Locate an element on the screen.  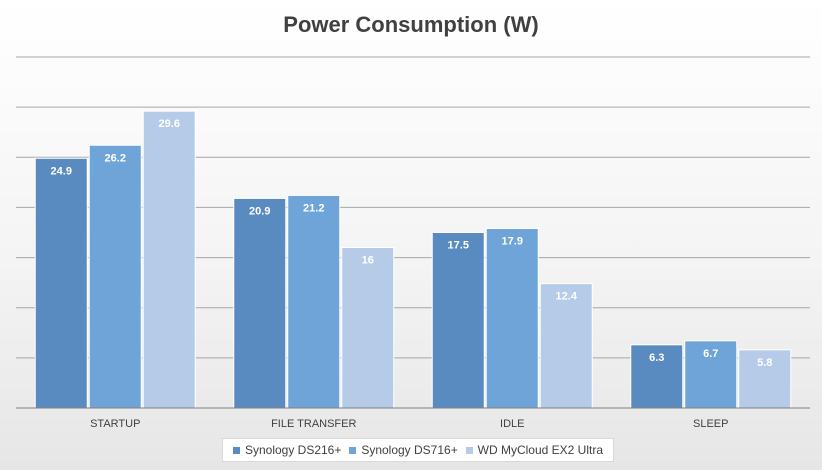
data-label: 6.3 is located at coordinates (656, 358).